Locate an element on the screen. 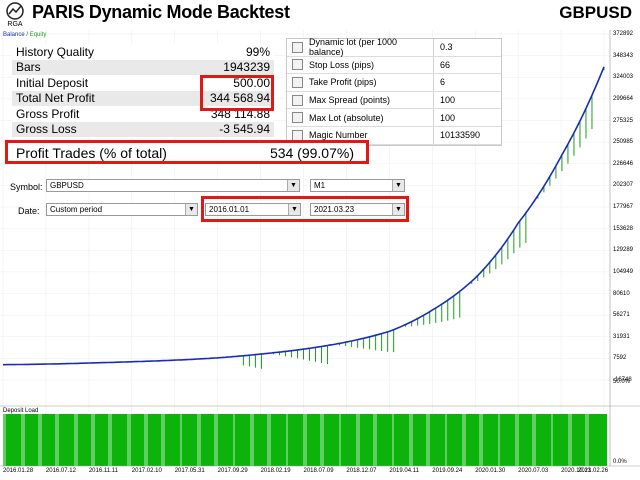 Image resolution: width=640 pixels, height=480 pixels. symbol-label: Symbol: is located at coordinates (26, 187).